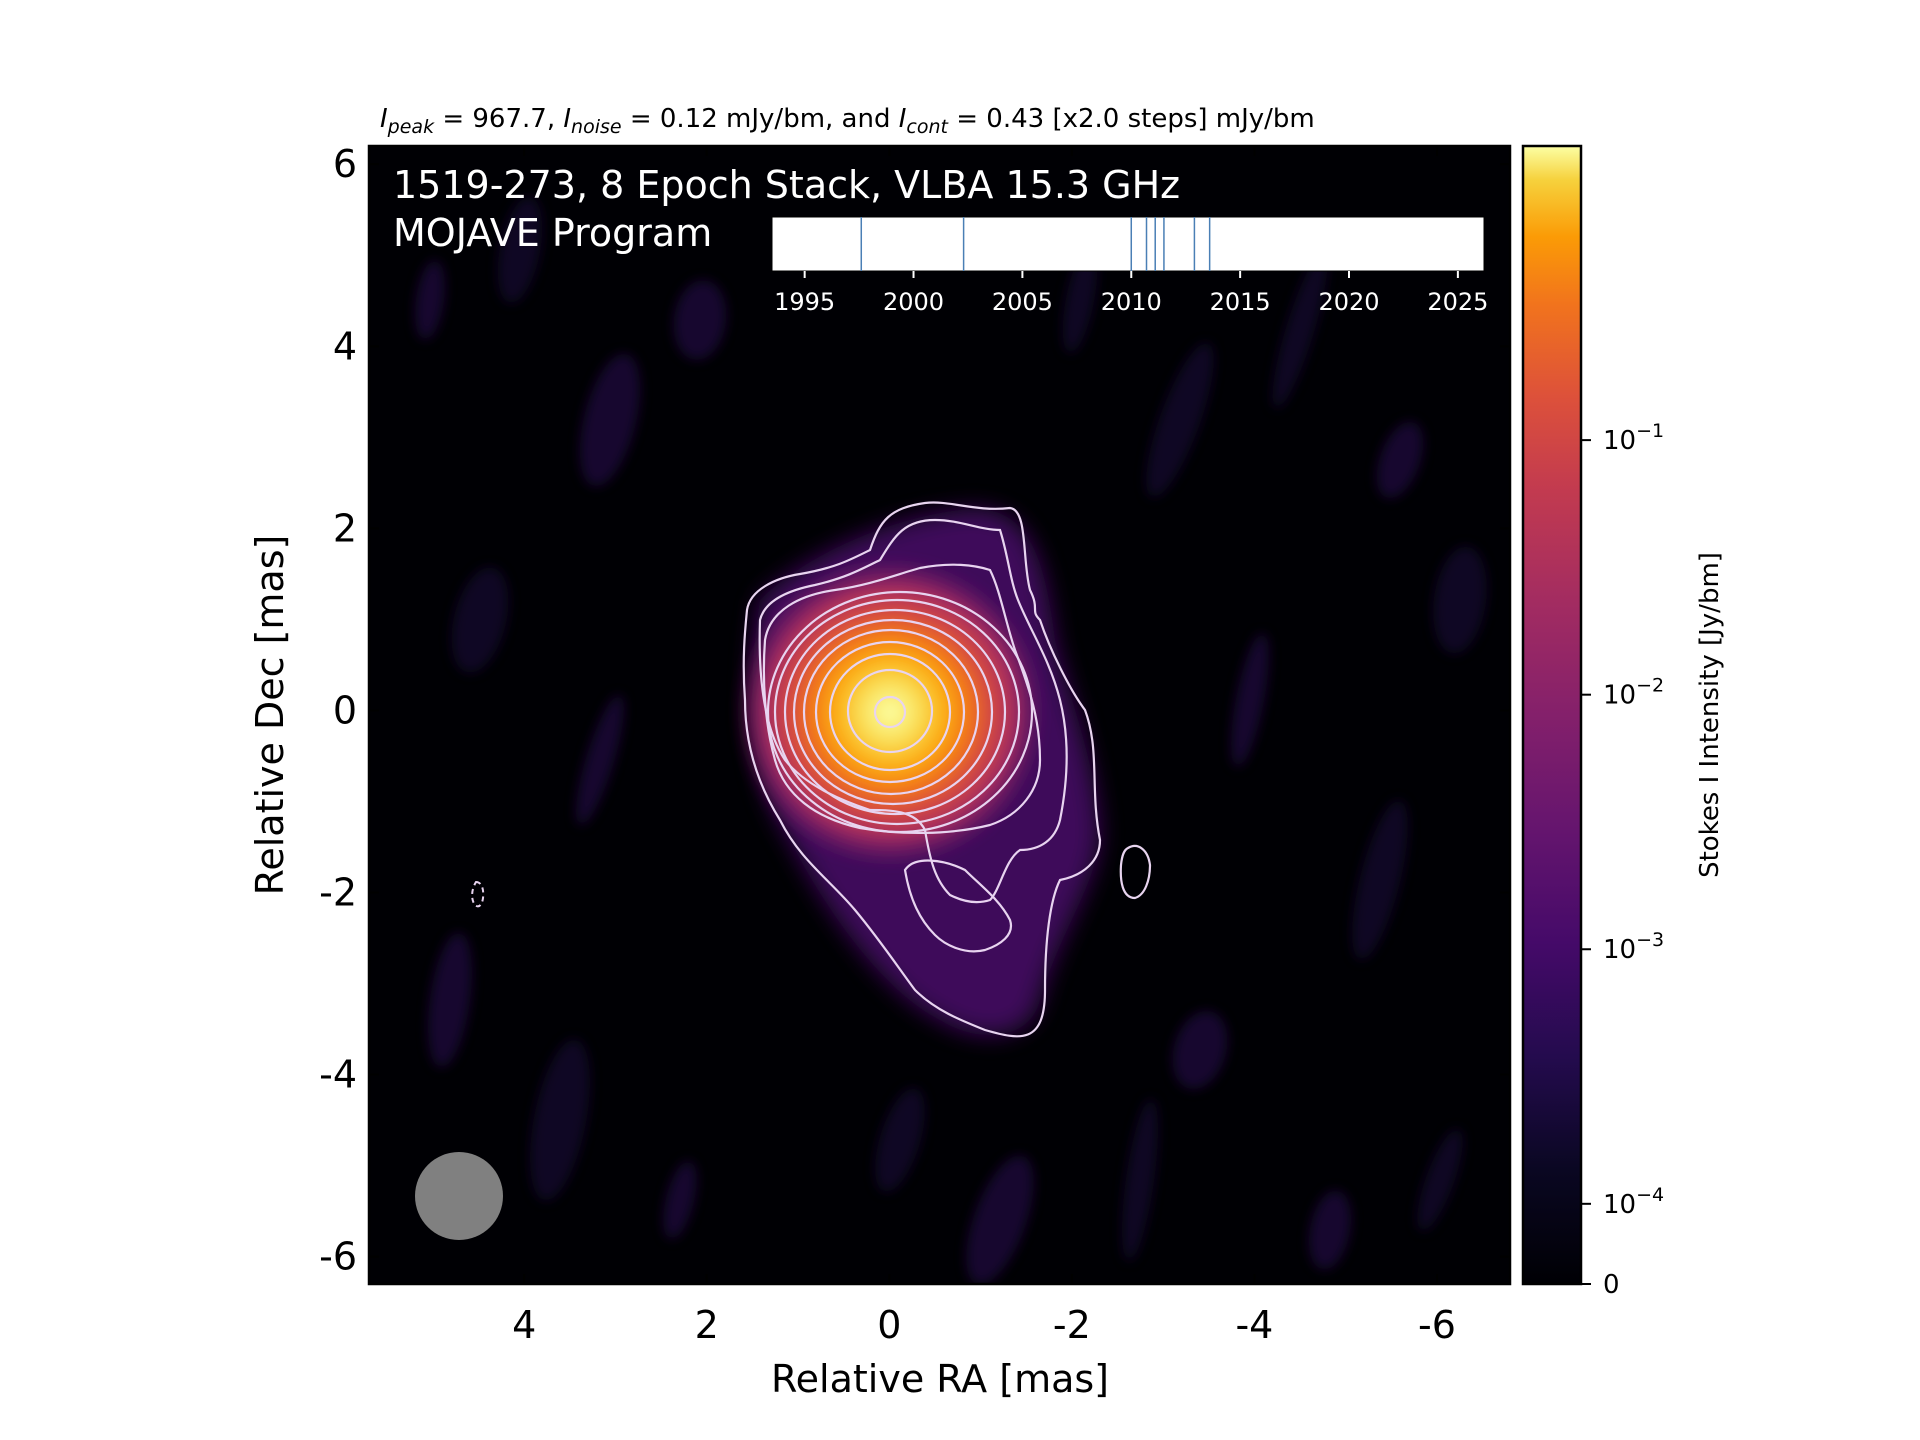 The width and height of the screenshot is (1920, 1440). Describe the element at coordinates (411, 127) in the screenshot. I see `title-part: peak` at that location.